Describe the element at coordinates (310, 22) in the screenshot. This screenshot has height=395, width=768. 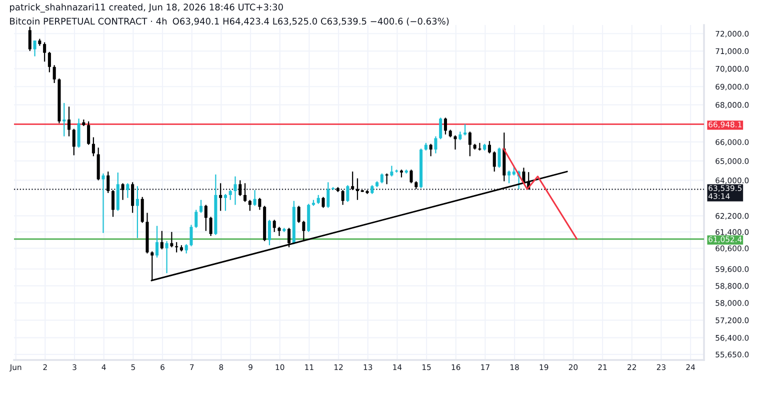
I see `chart-subtitle: O63,940.1 H64,423.4 L63,525.0 C63,539.5 −400.6 (−0.63%)` at that location.